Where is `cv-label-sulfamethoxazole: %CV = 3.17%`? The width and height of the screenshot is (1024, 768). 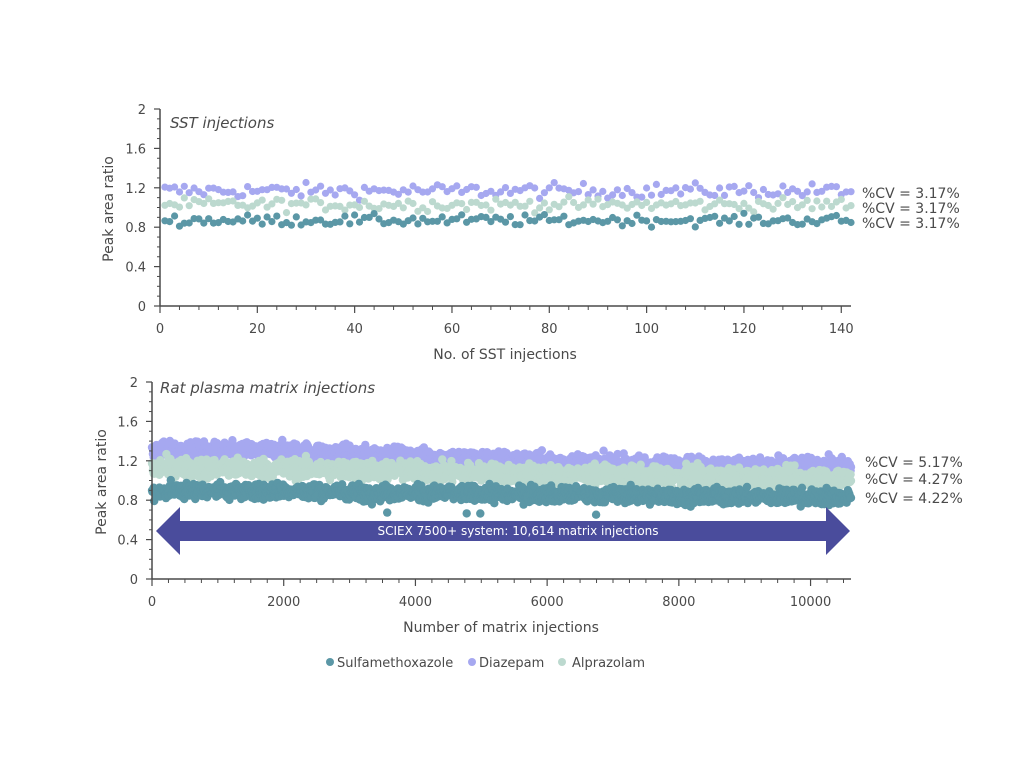
cv-label-sulfamethoxazole: %CV = 3.17% is located at coordinates (911, 224).